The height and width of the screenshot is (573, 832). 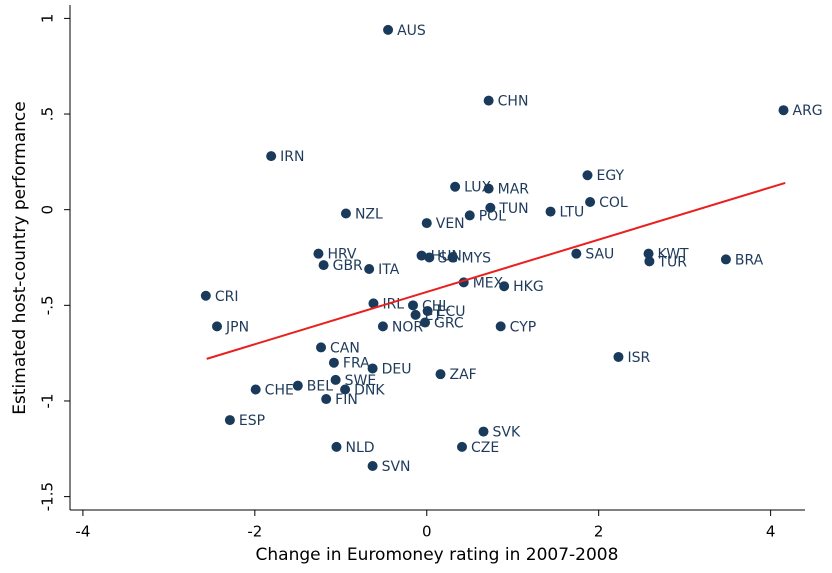 What do you see at coordinates (48, 496) in the screenshot?
I see `y-tick-label: -1.5` at bounding box center [48, 496].